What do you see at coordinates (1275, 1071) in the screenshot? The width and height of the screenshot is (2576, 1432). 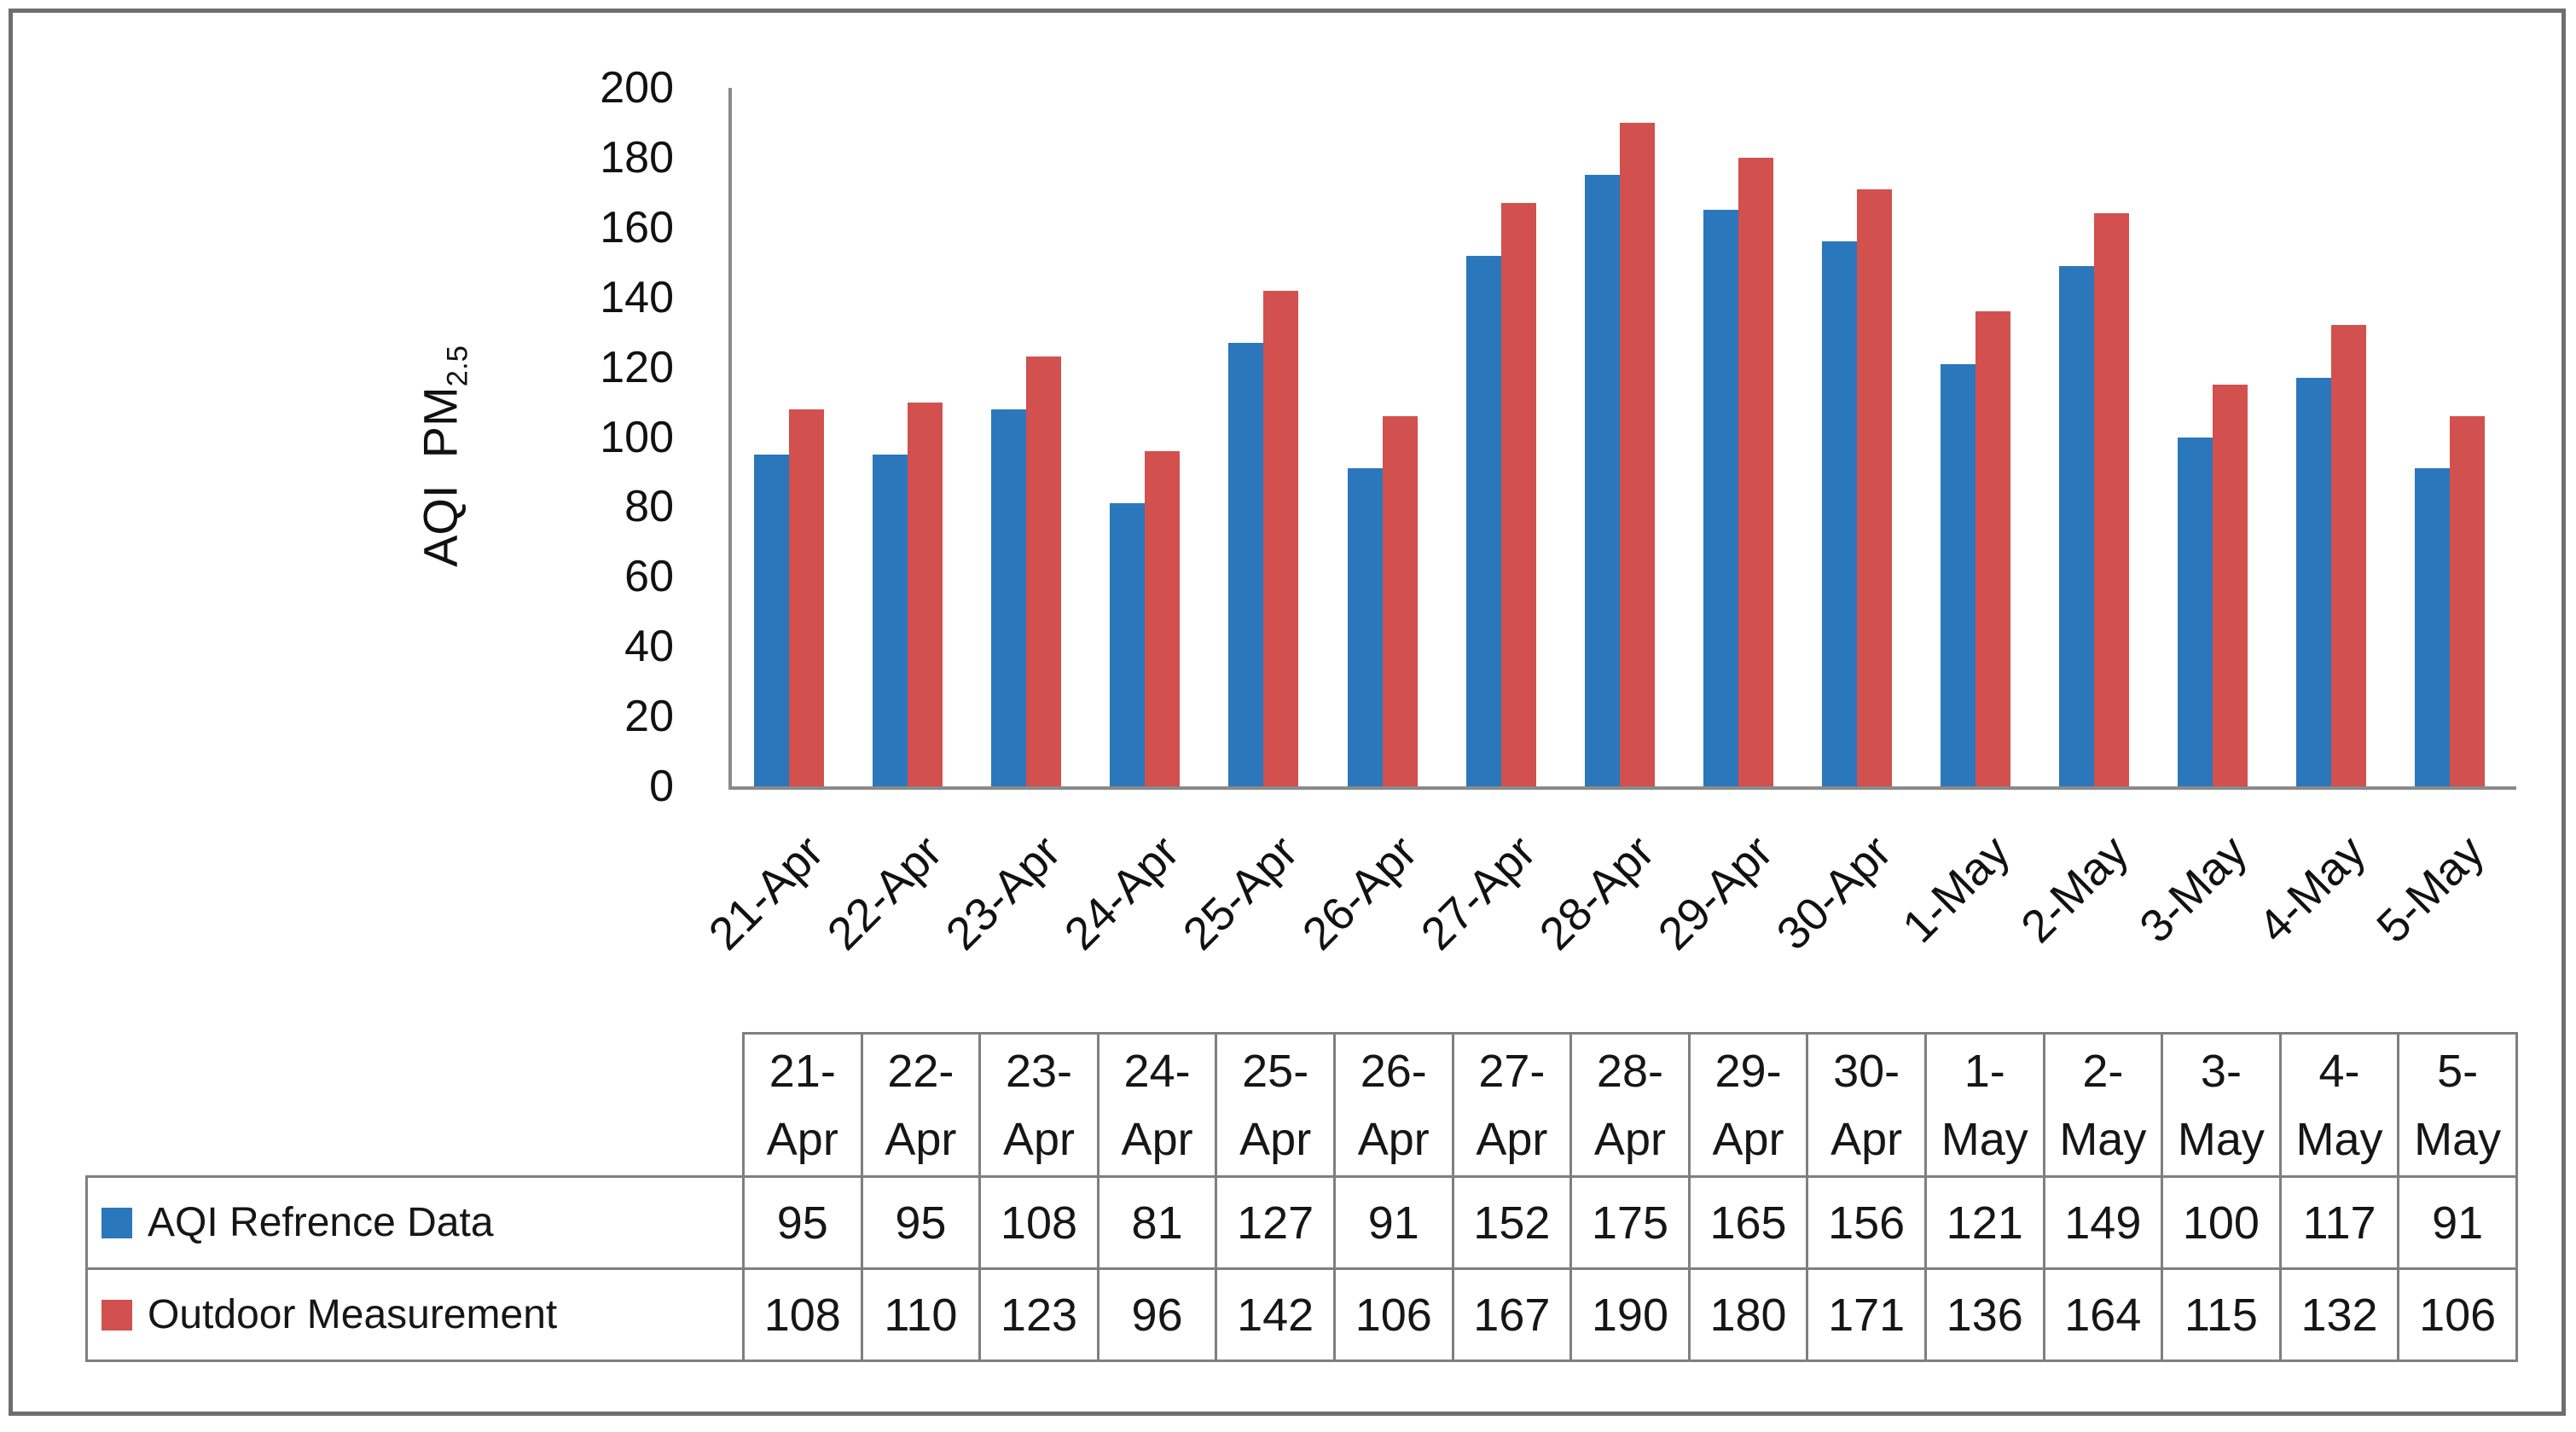 I see `table-header-line1: 25-` at bounding box center [1275, 1071].